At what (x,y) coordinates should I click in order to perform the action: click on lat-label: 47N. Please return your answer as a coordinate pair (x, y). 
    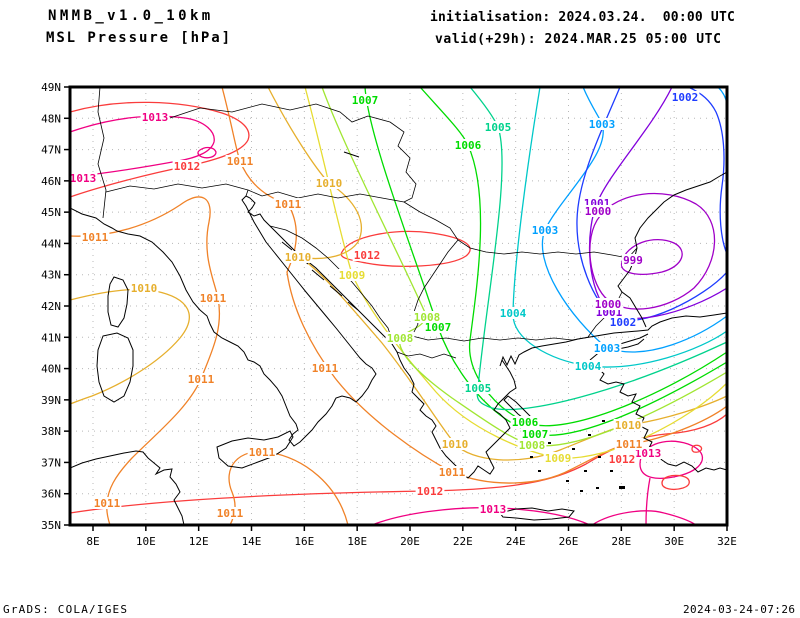
    Looking at the image, I should click on (51, 150).